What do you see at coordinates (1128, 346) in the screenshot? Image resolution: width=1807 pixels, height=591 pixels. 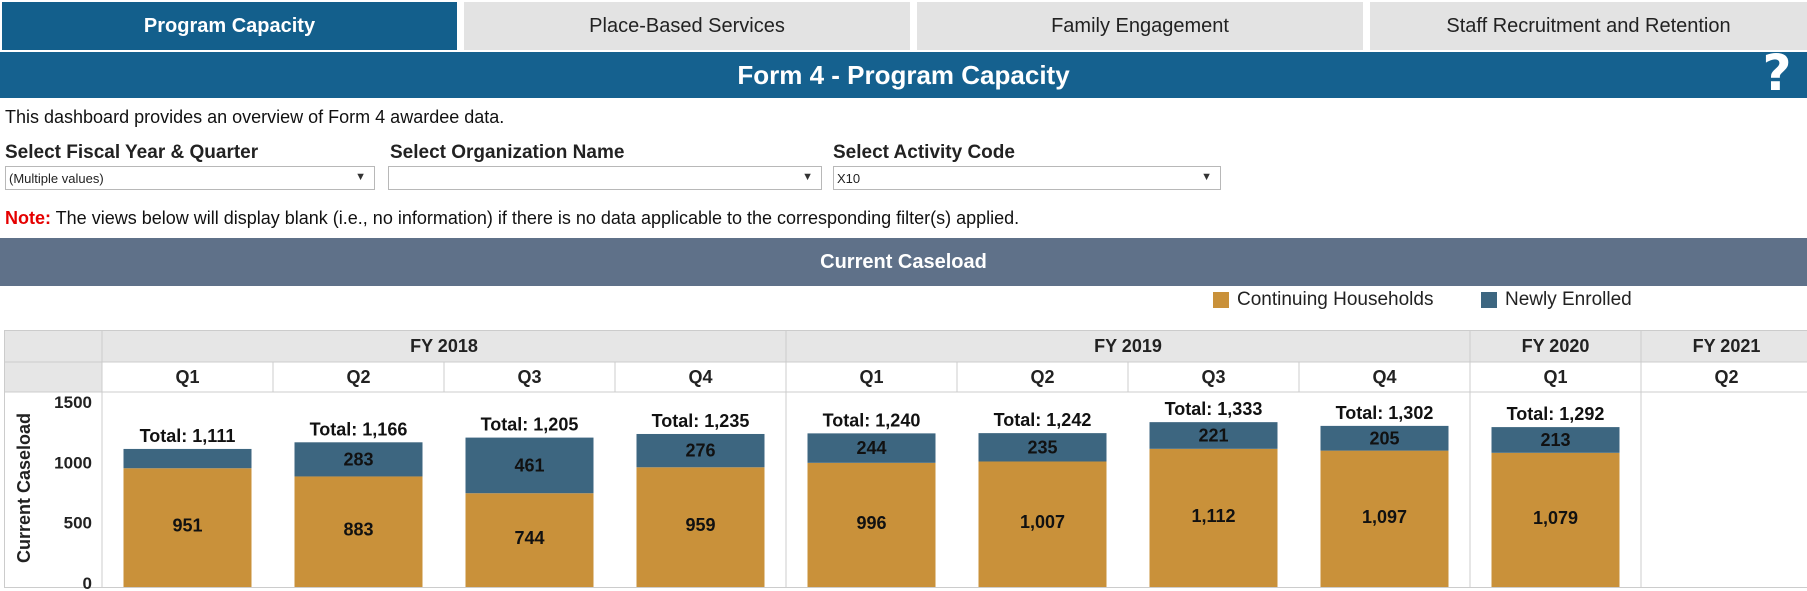 I see `fiscal-year-header: FY 2019` at bounding box center [1128, 346].